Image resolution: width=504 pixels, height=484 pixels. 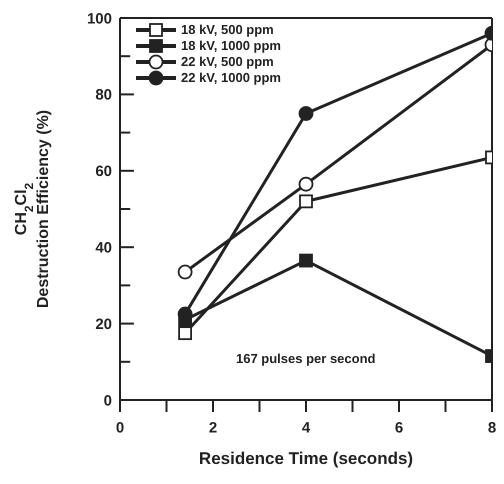 What do you see at coordinates (120, 428) in the screenshot?
I see `x-tick-label: 0` at bounding box center [120, 428].